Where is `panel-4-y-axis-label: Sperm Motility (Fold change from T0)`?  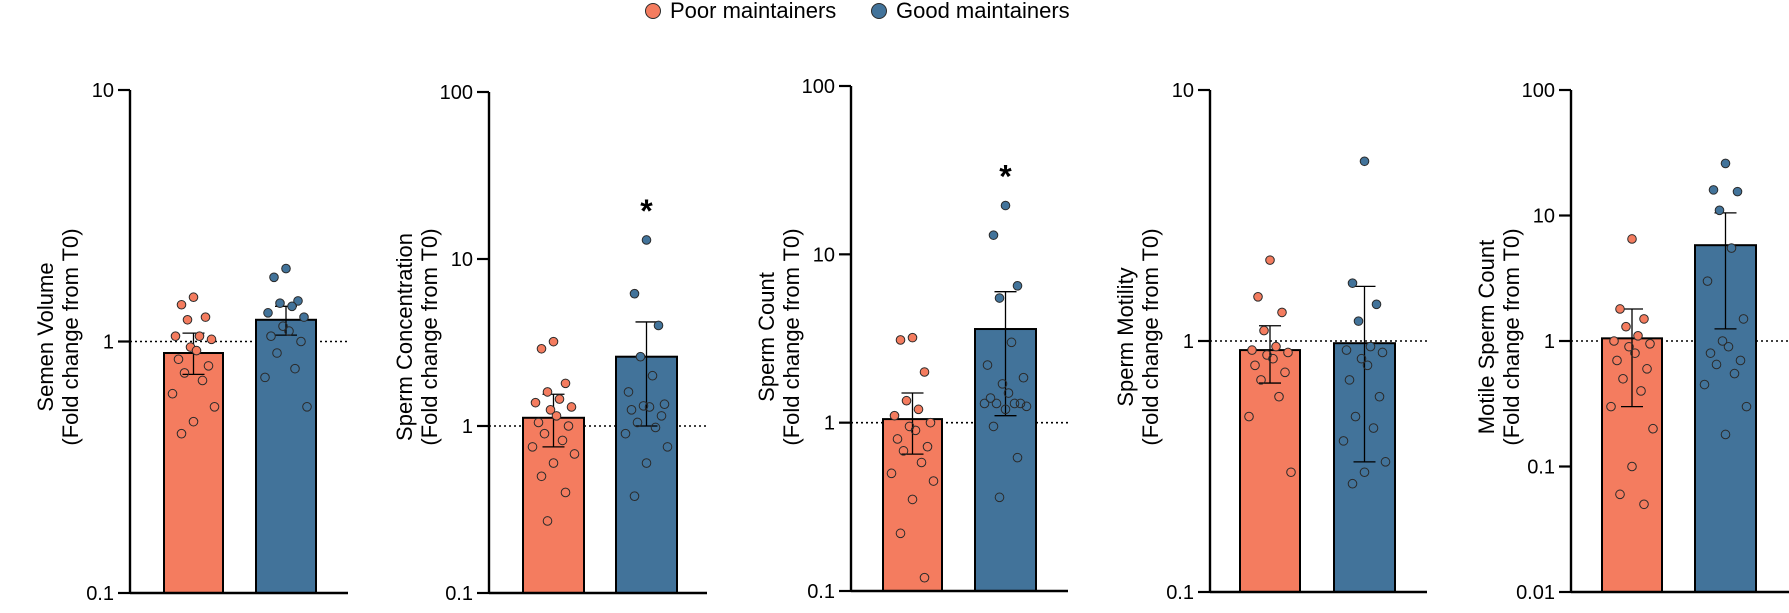 panel-4-y-axis-label: Sperm Motility (Fold change from T0) is located at coordinates (1138, 336).